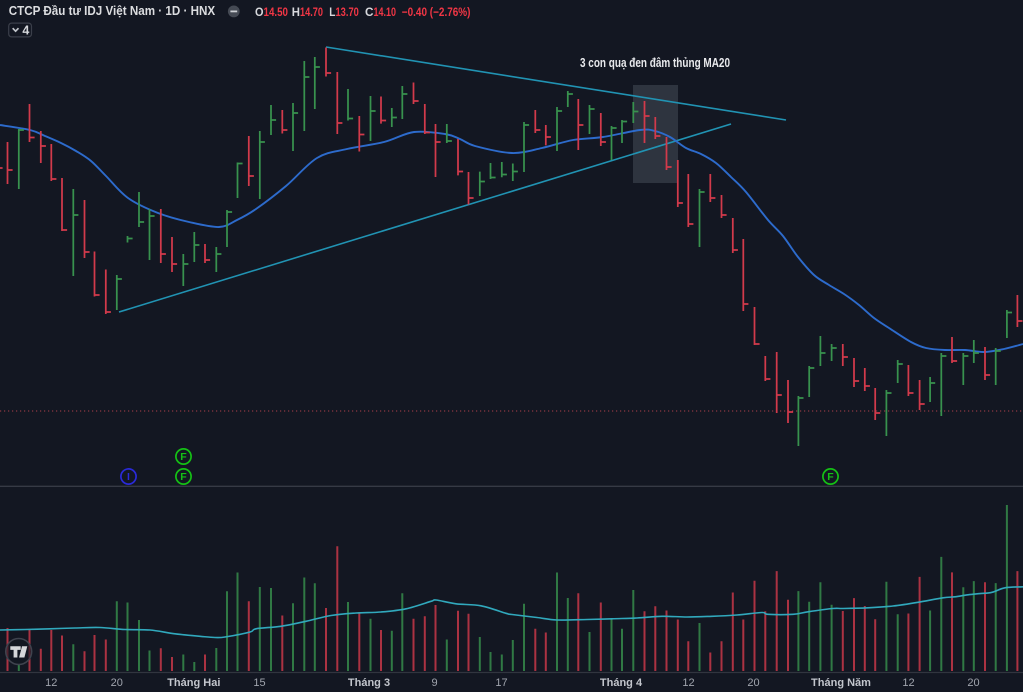 This screenshot has width=1023, height=692. I want to click on svg-text:CTCP Đầu tư IDJ Việt Nam · 1D: CTCP Đầu tư IDJ Việt Nam · 1D · HNX, so click(112, 10).